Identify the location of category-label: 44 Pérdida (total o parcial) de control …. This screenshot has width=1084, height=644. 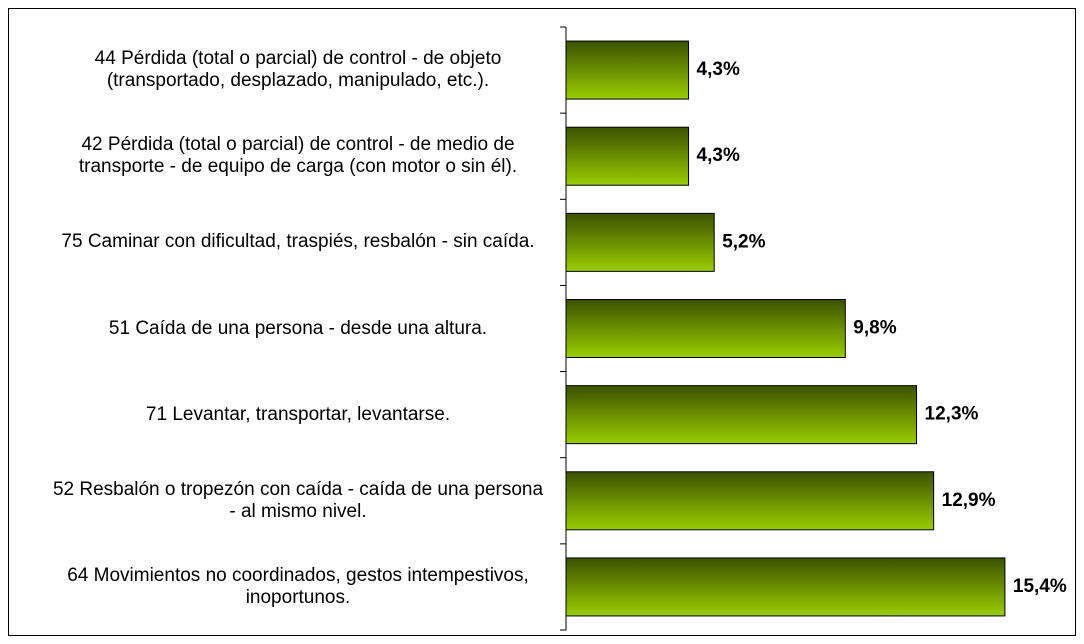
(298, 70).